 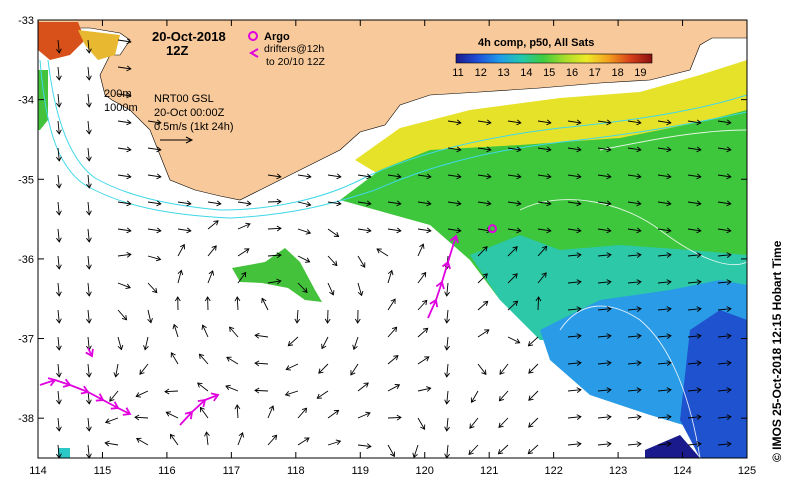 What do you see at coordinates (26, 340) in the screenshot?
I see `lat-tick-label: -37` at bounding box center [26, 340].